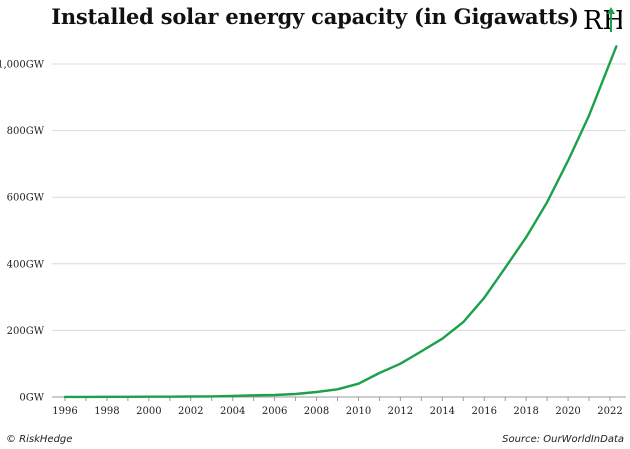  Describe the element at coordinates (64, 411) in the screenshot. I see `x-tick-label: 1996` at that location.